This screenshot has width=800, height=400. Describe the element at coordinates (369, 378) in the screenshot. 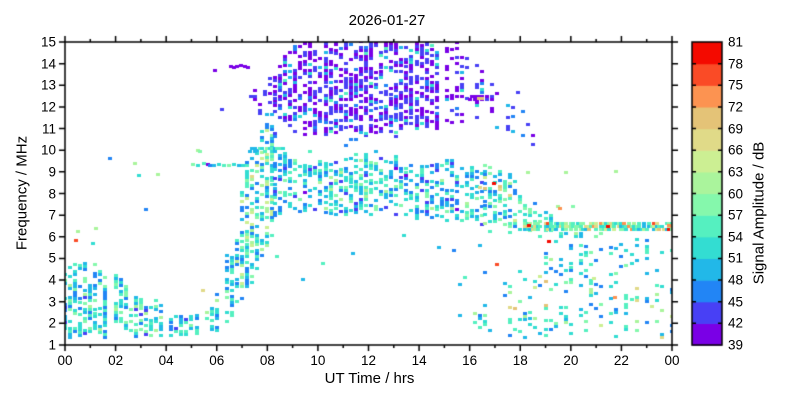

I see `x-axis-label: UT Time / hrs` at that location.